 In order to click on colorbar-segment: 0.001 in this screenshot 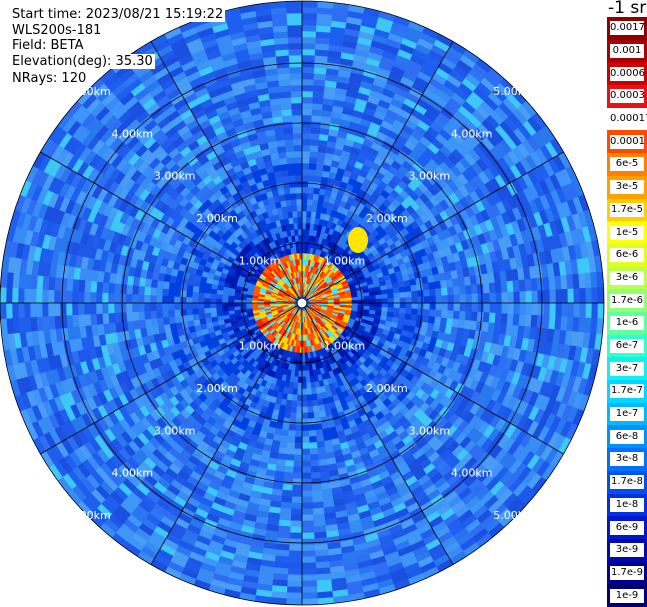, I will do `click(627, 51)`.